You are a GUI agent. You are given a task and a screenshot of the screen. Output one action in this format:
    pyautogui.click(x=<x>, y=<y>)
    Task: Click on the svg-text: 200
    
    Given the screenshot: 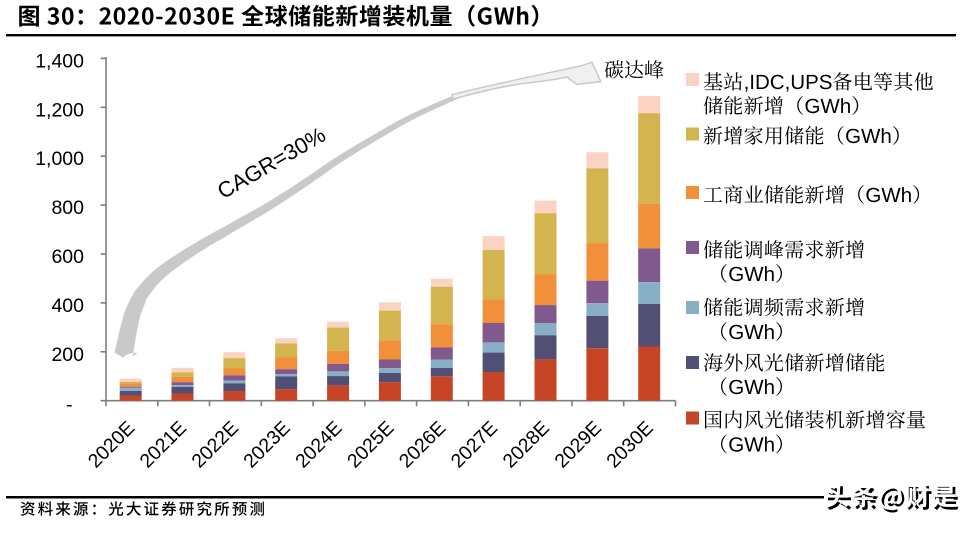 What is the action you would take?
    pyautogui.click(x=67, y=355)
    